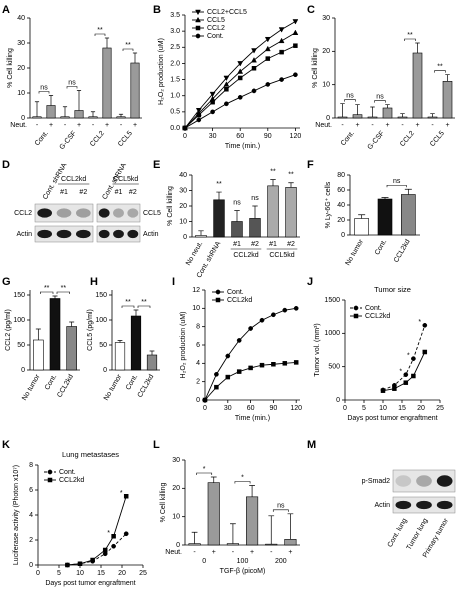 The image size is (461, 596). I want to click on panel-letter: L, so click(156, 445).